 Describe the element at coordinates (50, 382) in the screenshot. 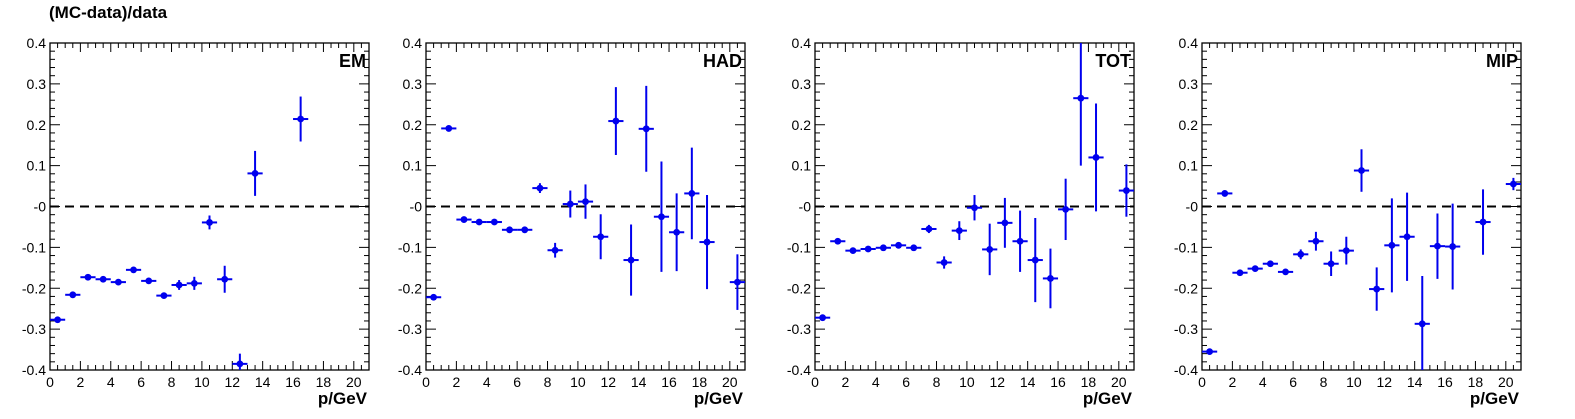

I see `x-tick-label: 0` at that location.